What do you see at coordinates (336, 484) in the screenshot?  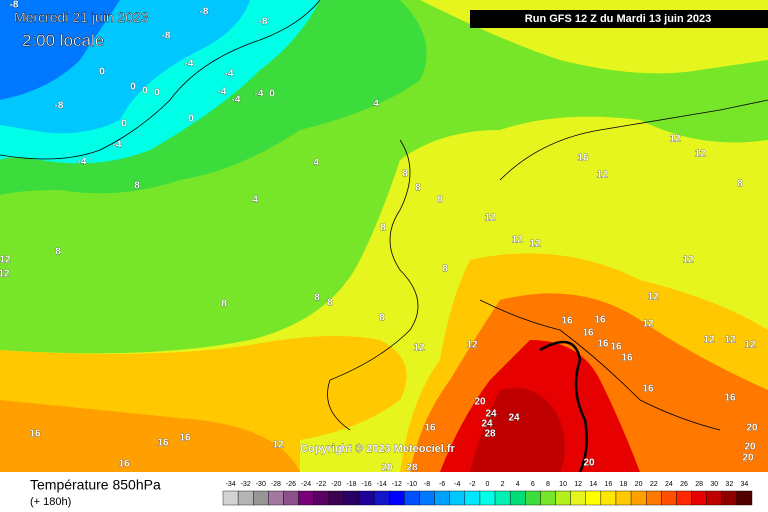 I see `scale-label: -20` at bounding box center [336, 484].